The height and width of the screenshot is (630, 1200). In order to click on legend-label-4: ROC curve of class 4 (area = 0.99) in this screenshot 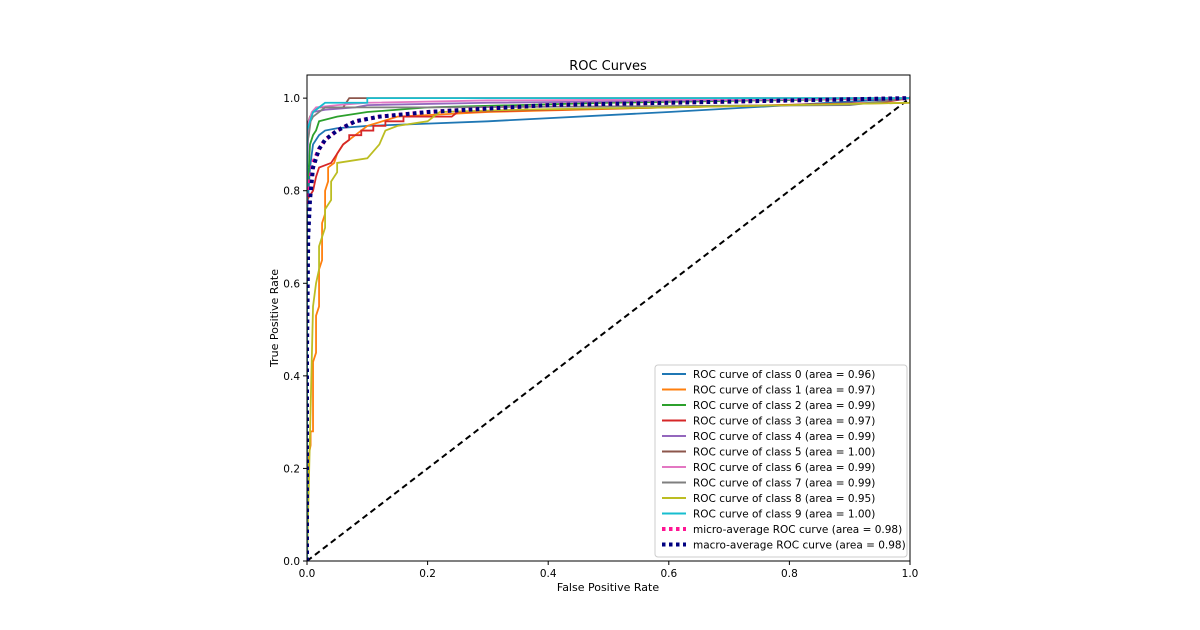, I will do `click(784, 437)`.